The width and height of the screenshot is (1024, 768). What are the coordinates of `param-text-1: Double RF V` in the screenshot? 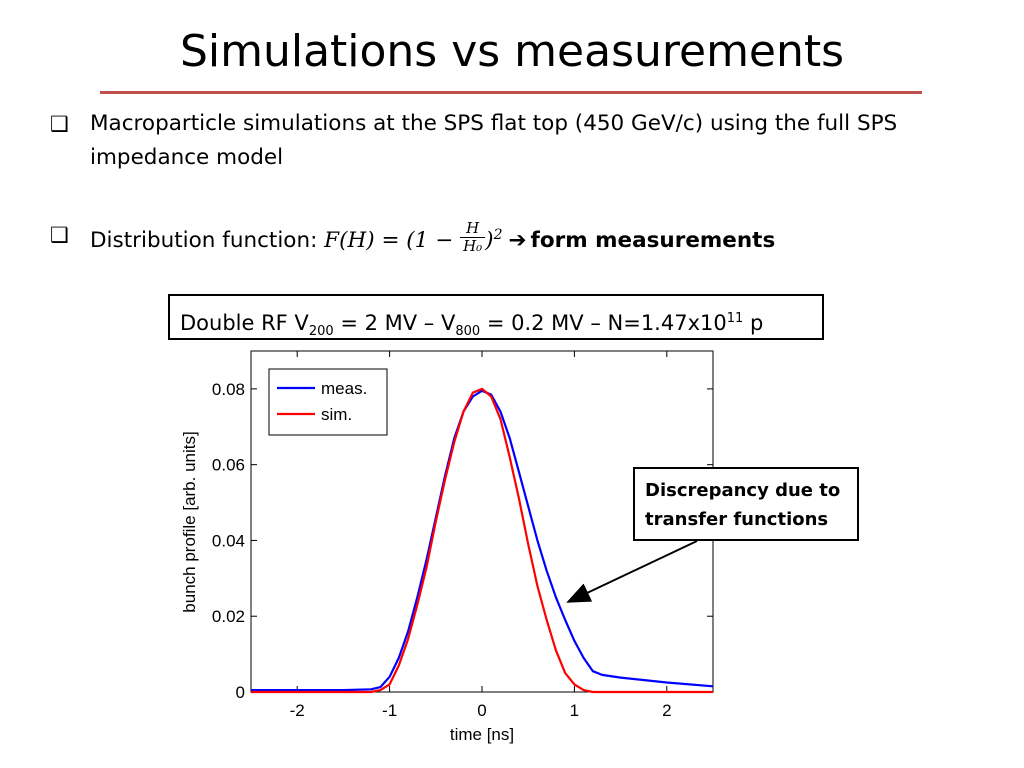 It's located at (244, 323).